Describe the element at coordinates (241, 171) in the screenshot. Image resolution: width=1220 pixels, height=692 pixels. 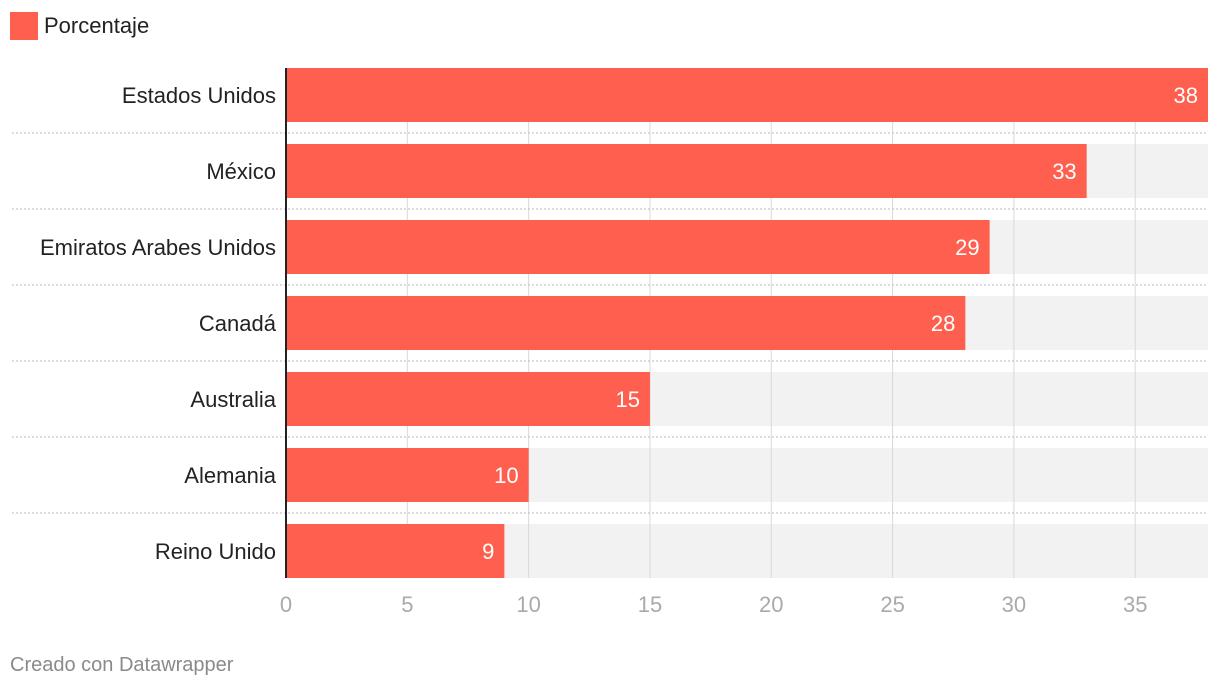
I see `category-label: México` at that location.